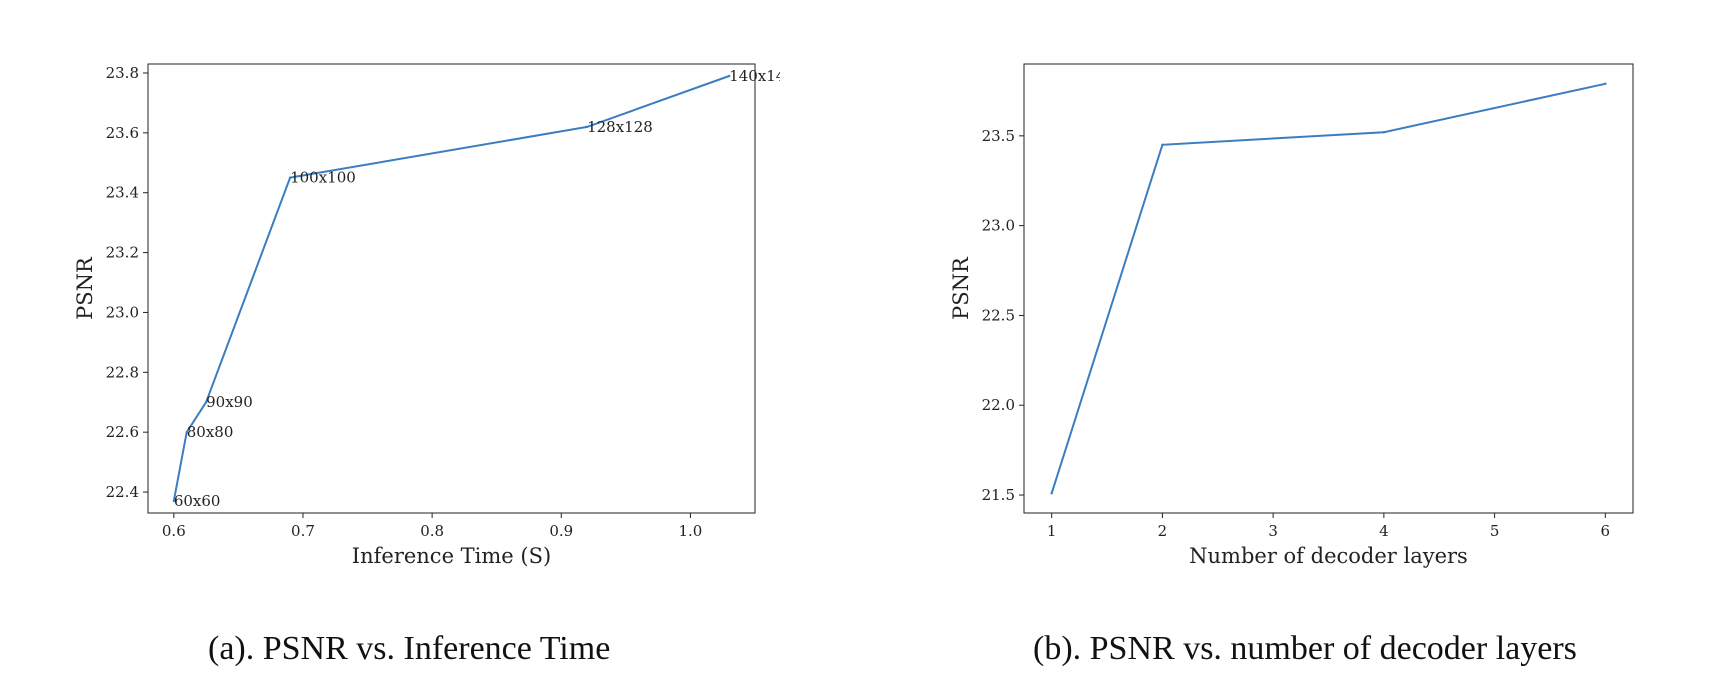  I want to click on y-tick-label: 22.6, so click(122, 432).